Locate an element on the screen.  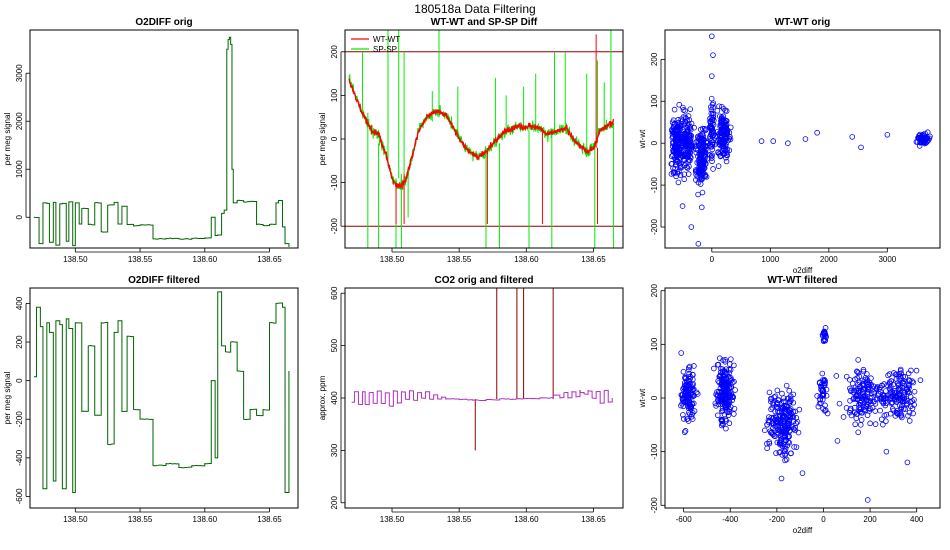
figure-title: 180518a Data Filtering is located at coordinates (474, 9).